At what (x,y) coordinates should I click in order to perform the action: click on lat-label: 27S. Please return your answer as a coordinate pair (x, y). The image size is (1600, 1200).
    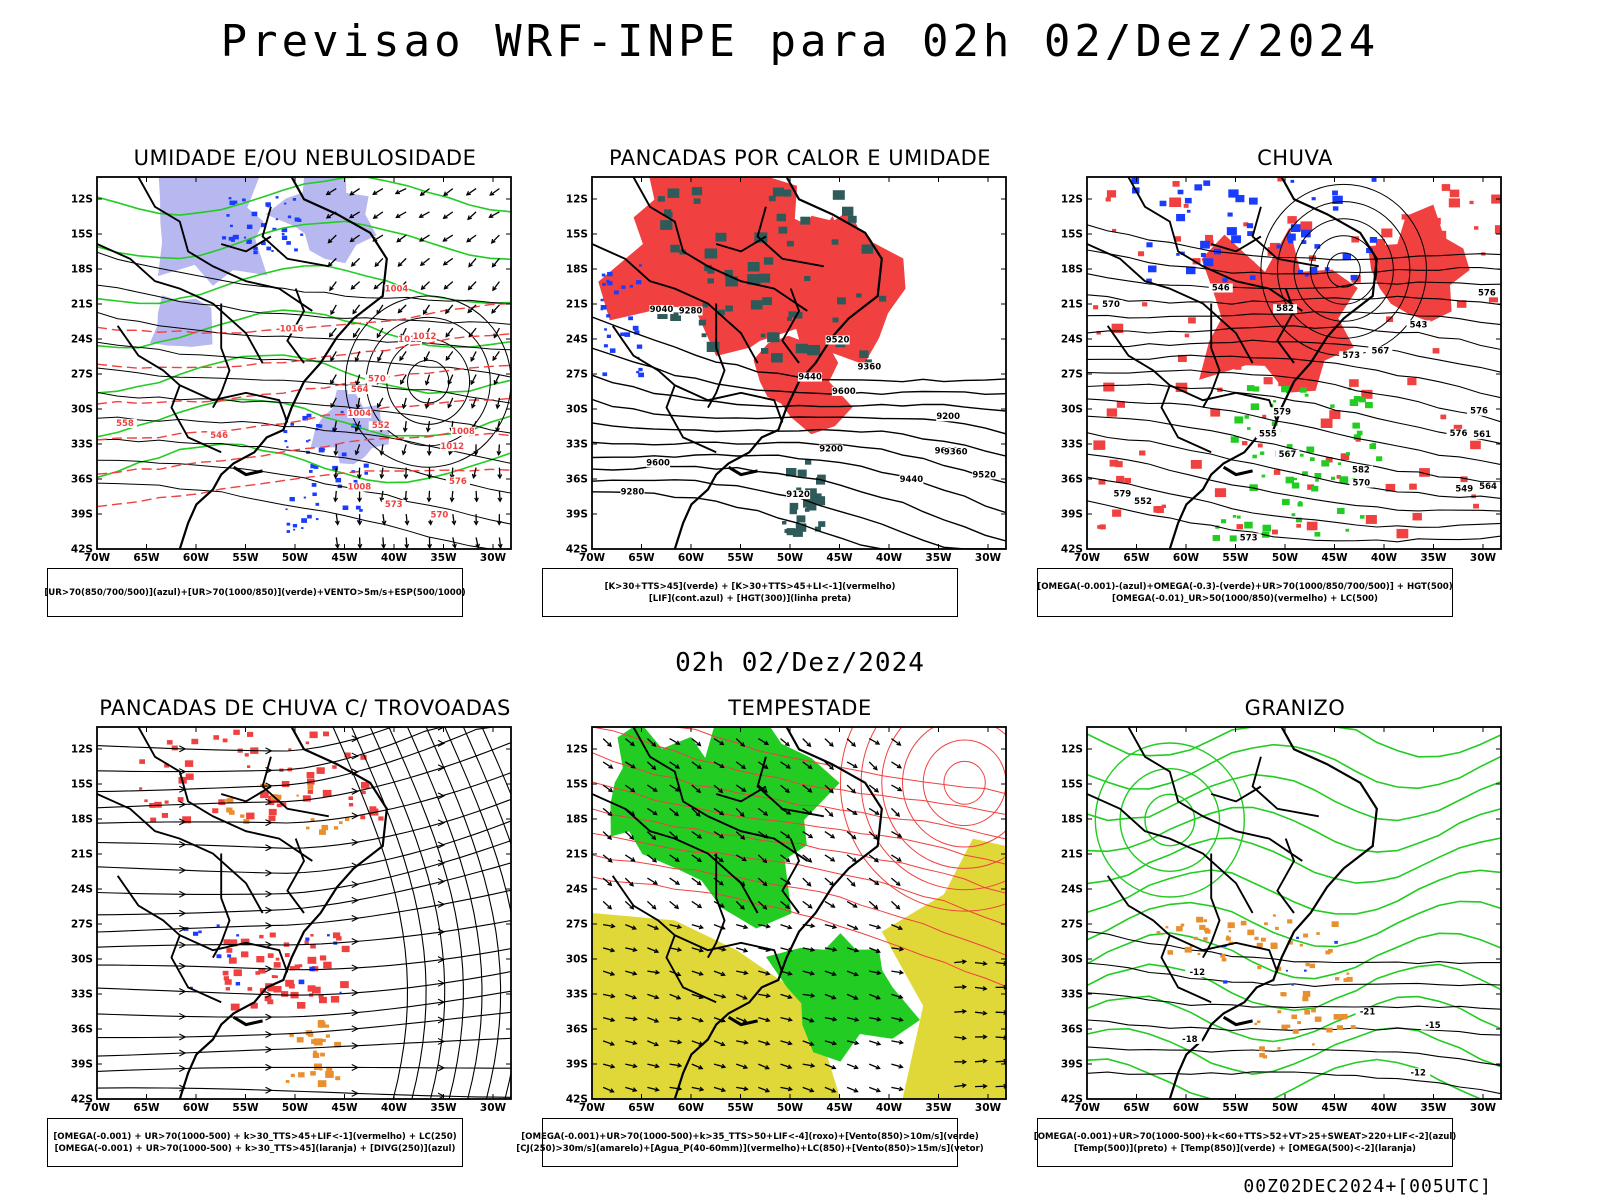
    Looking at the image, I should click on (1072, 375).